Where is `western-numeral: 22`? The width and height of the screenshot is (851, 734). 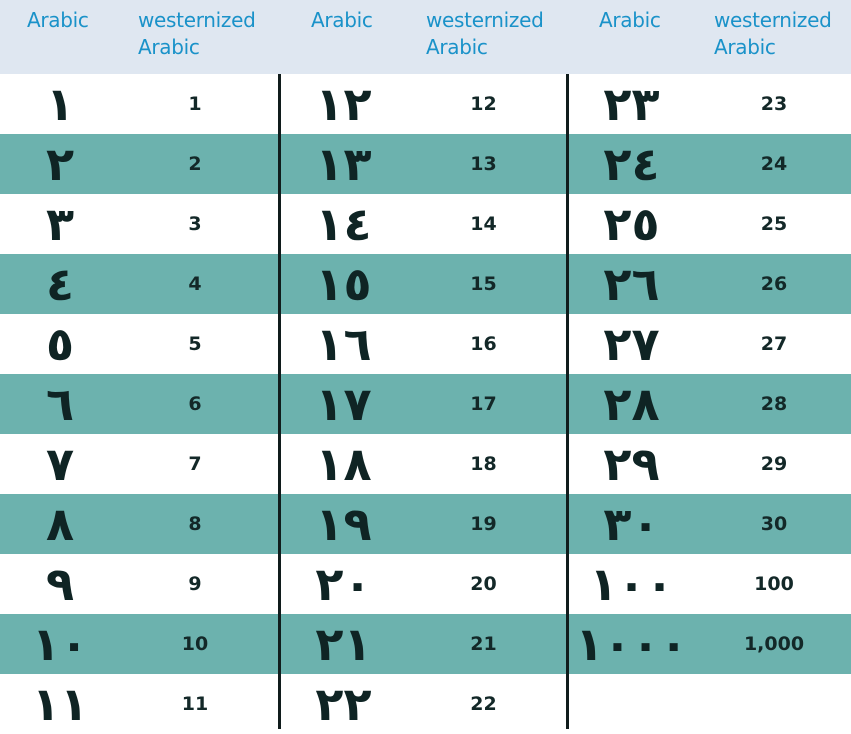
western-numeral: 22 is located at coordinates (483, 704).